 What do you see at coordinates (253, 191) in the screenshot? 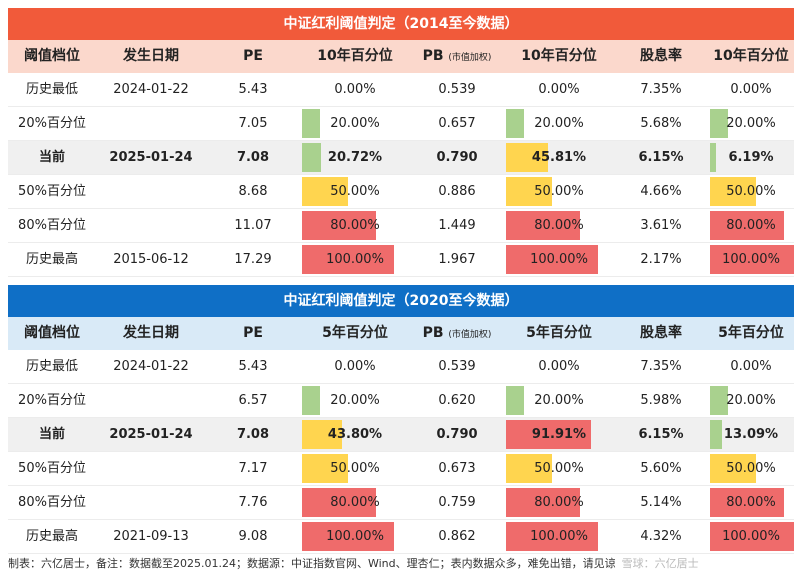
I see `cell-pe: 8.68` at bounding box center [253, 191].